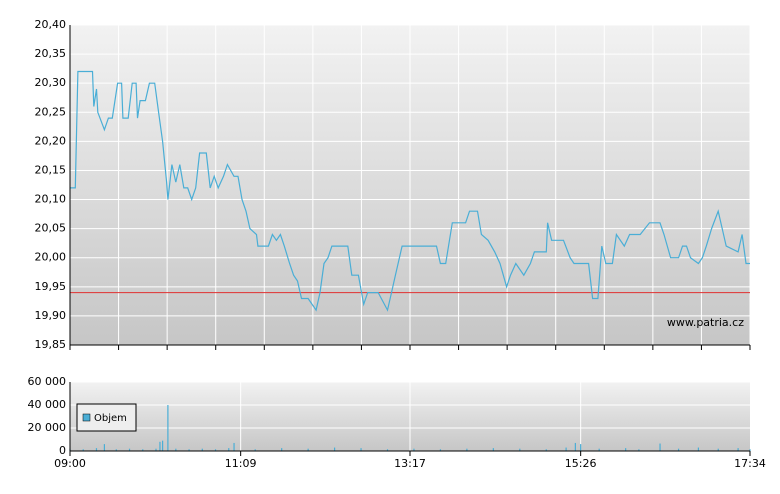 This screenshot has height=494, width=780. Describe the element at coordinates (62, 450) in the screenshot. I see `y-tick-label: 0` at that location.